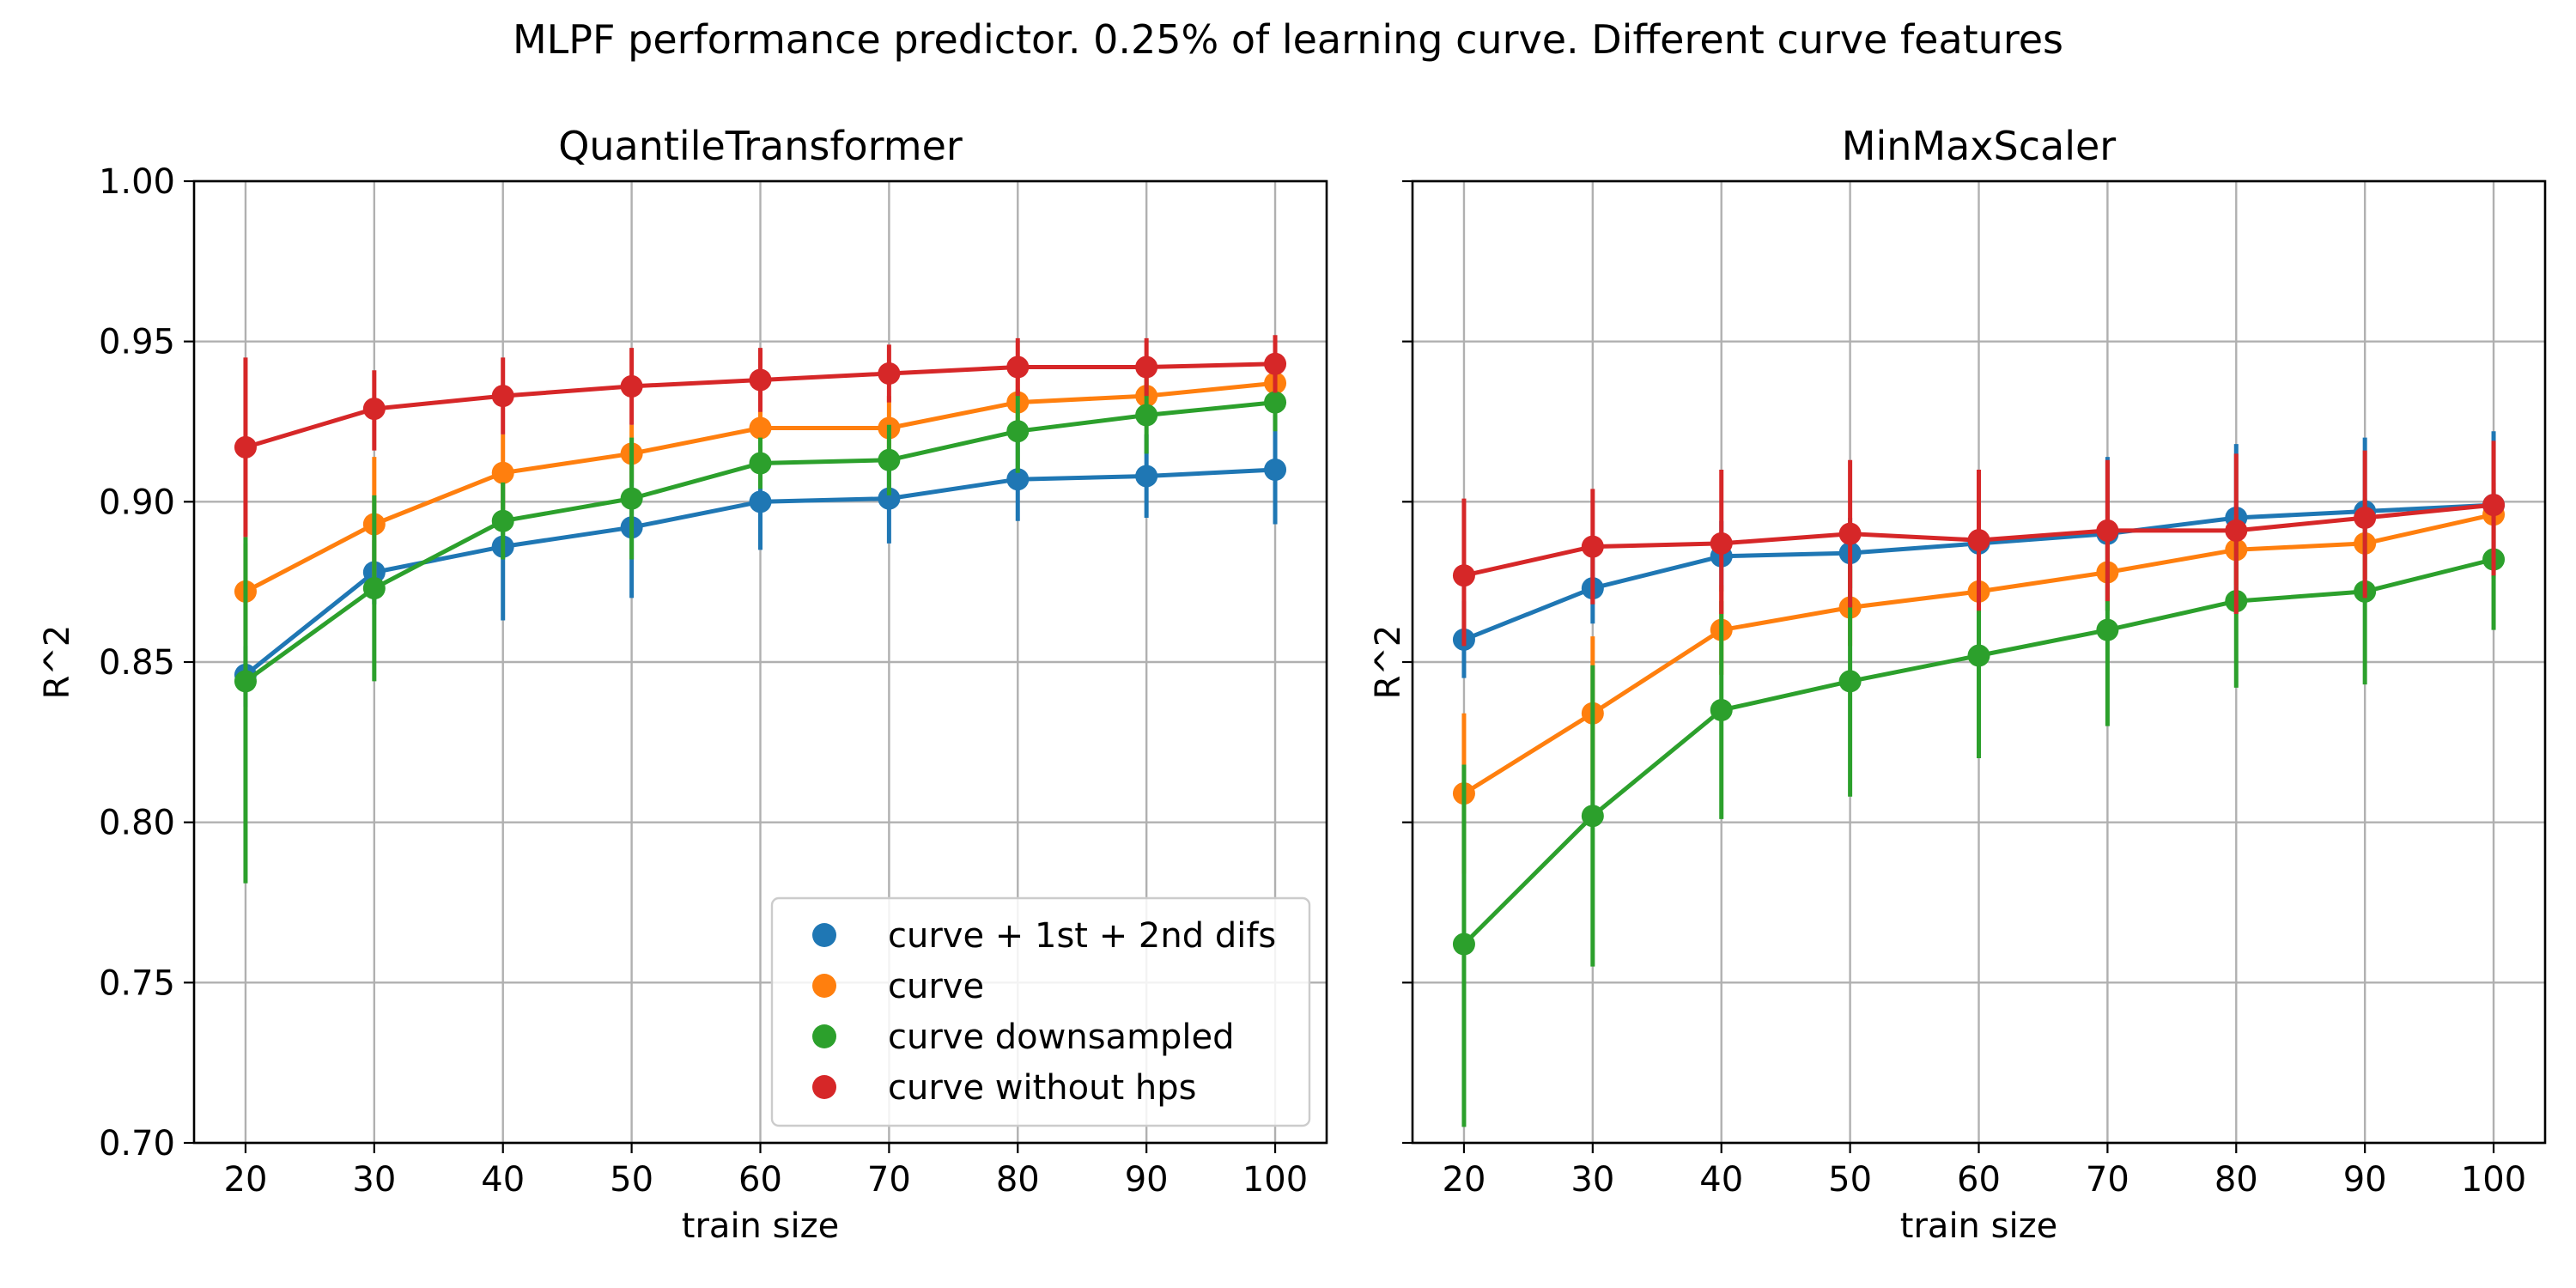 This screenshot has height=1288, width=2576. What do you see at coordinates (1061, 1038) in the screenshot?
I see `legend-label: curve downsampled` at bounding box center [1061, 1038].